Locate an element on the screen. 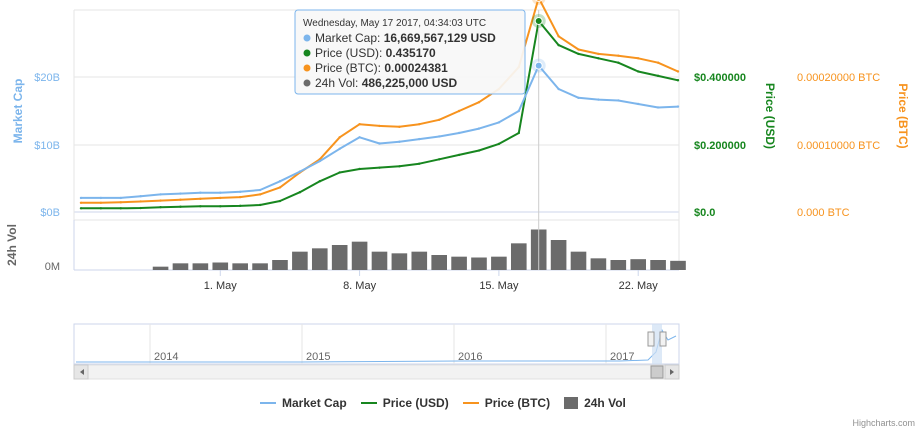 The image size is (921, 441). y-axis-title-market-cap: Market Cap is located at coordinates (18, 111).